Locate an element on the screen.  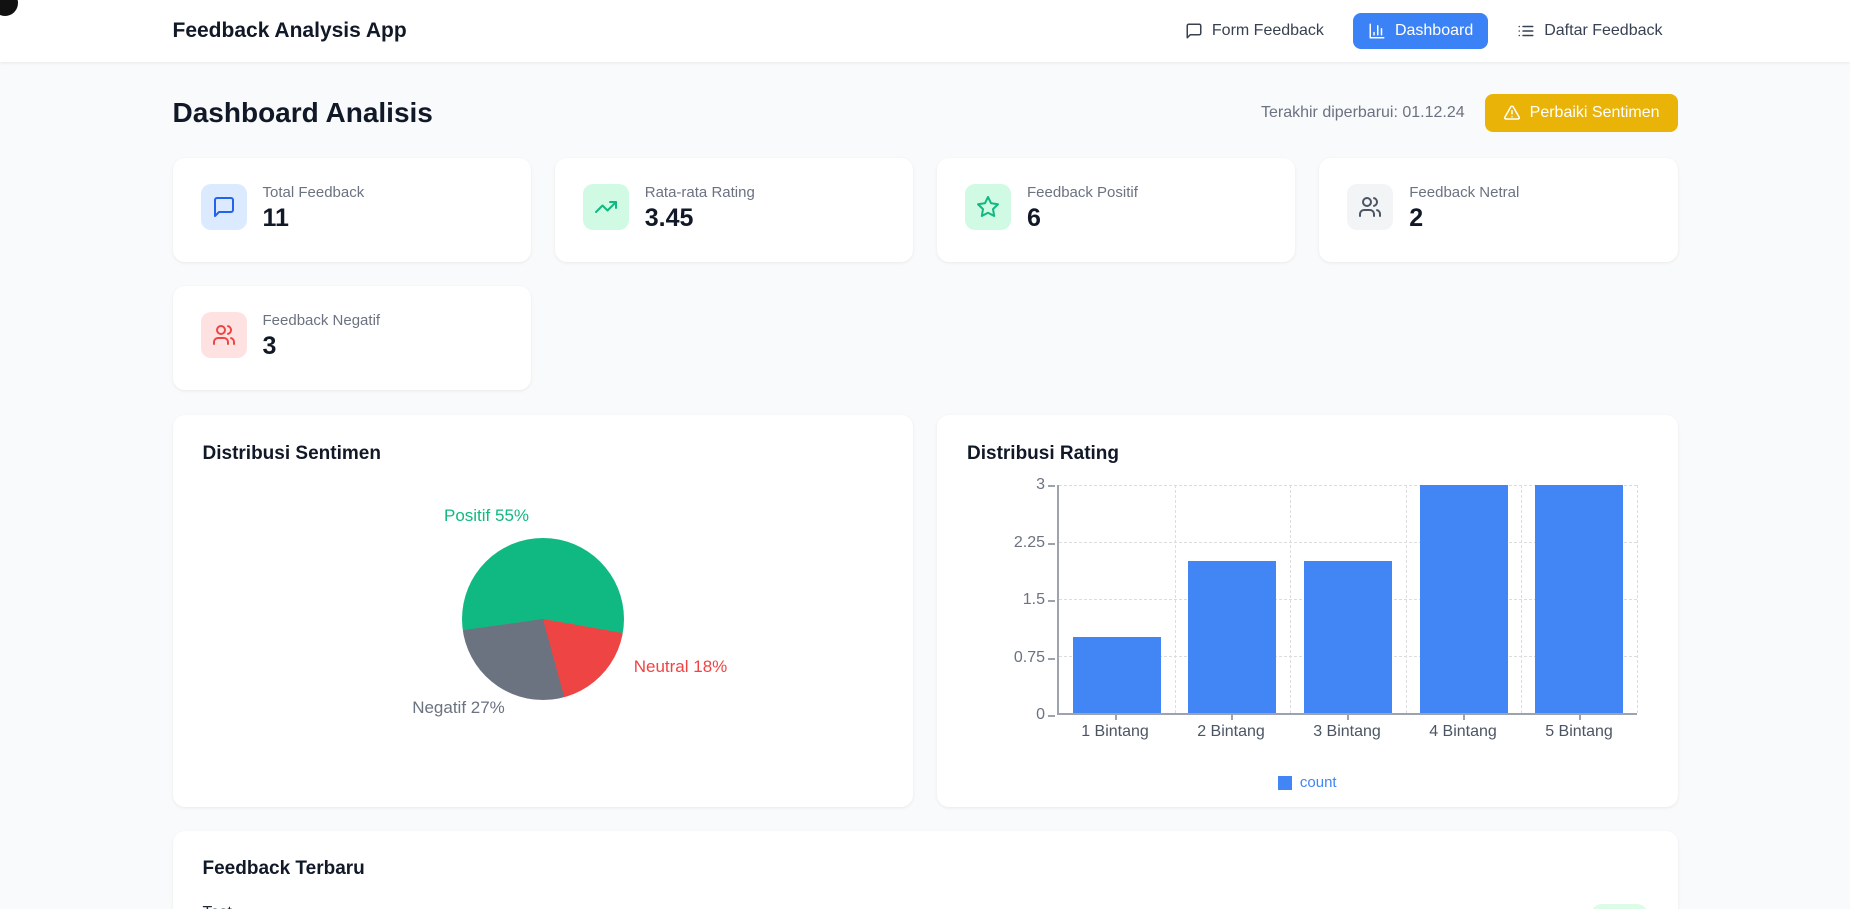
stat-value: 3.45 is located at coordinates (669, 218).